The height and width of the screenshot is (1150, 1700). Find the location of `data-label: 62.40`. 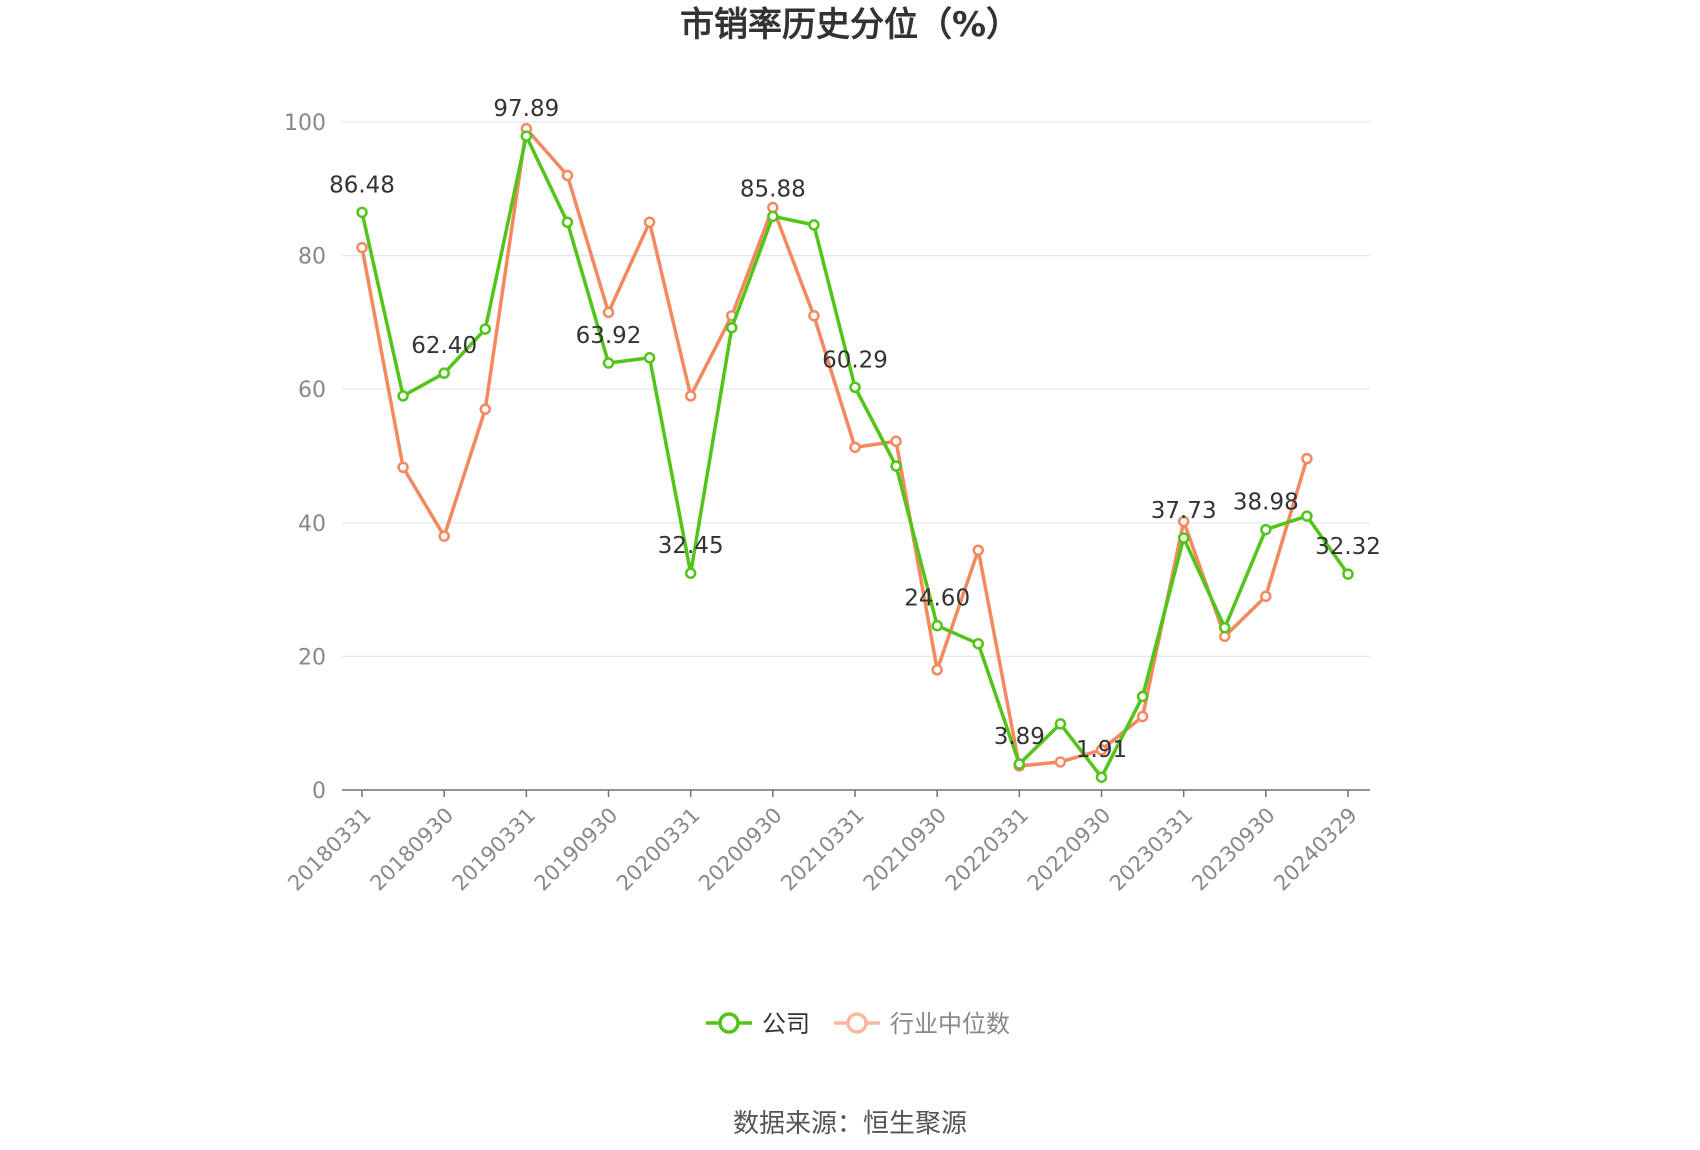

data-label: 62.40 is located at coordinates (444, 346).